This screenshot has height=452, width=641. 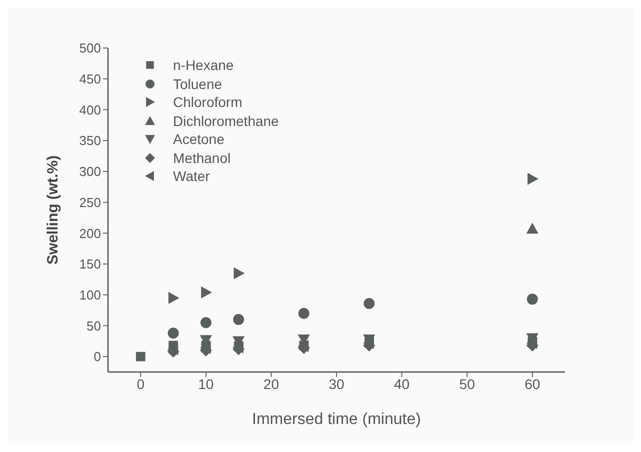 What do you see at coordinates (202, 158) in the screenshot?
I see `legend-label: Methanol` at bounding box center [202, 158].